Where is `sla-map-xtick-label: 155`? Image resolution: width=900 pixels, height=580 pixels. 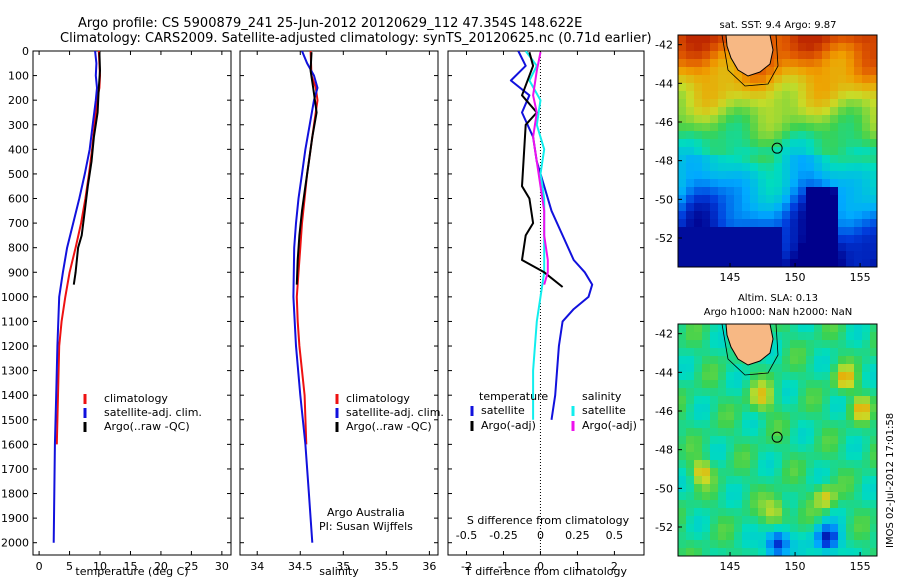
sla-map-xtick-label: 155 is located at coordinates (860, 566).